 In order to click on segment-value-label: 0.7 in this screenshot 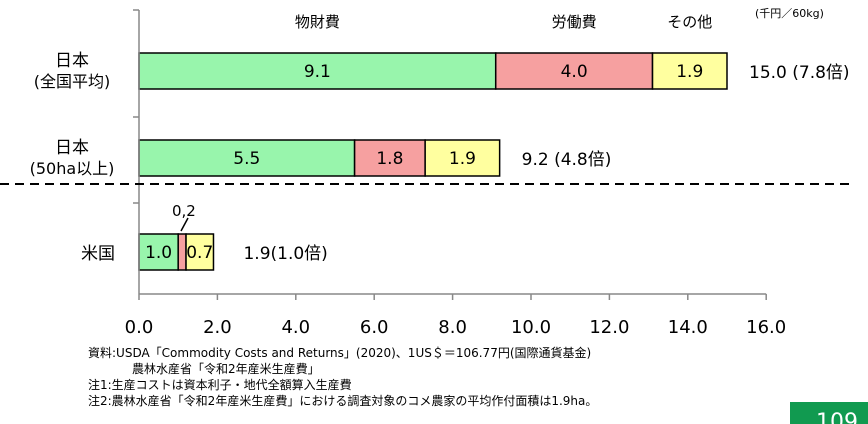, I will do `click(199, 253)`.